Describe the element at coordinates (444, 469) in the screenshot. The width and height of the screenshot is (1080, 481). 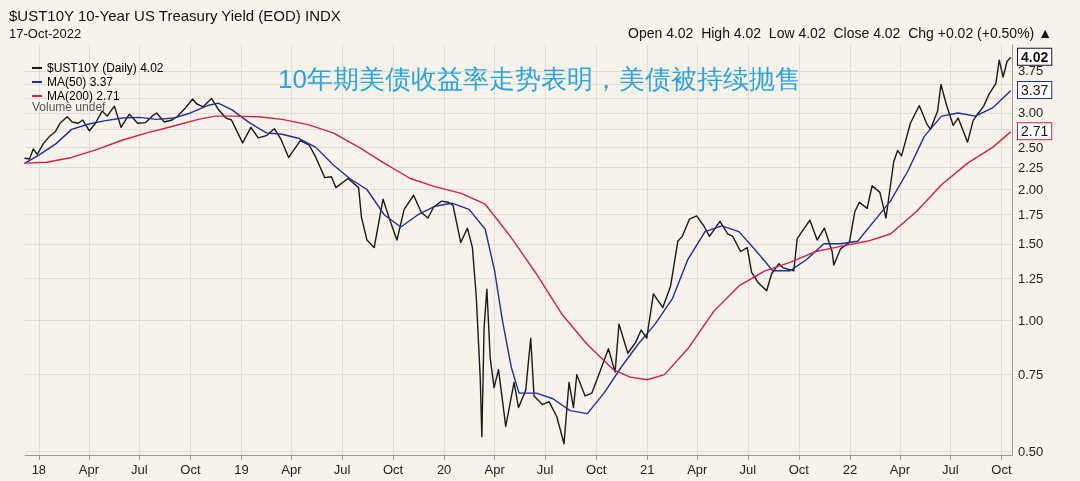
I see `x-tick-label: 20` at that location.